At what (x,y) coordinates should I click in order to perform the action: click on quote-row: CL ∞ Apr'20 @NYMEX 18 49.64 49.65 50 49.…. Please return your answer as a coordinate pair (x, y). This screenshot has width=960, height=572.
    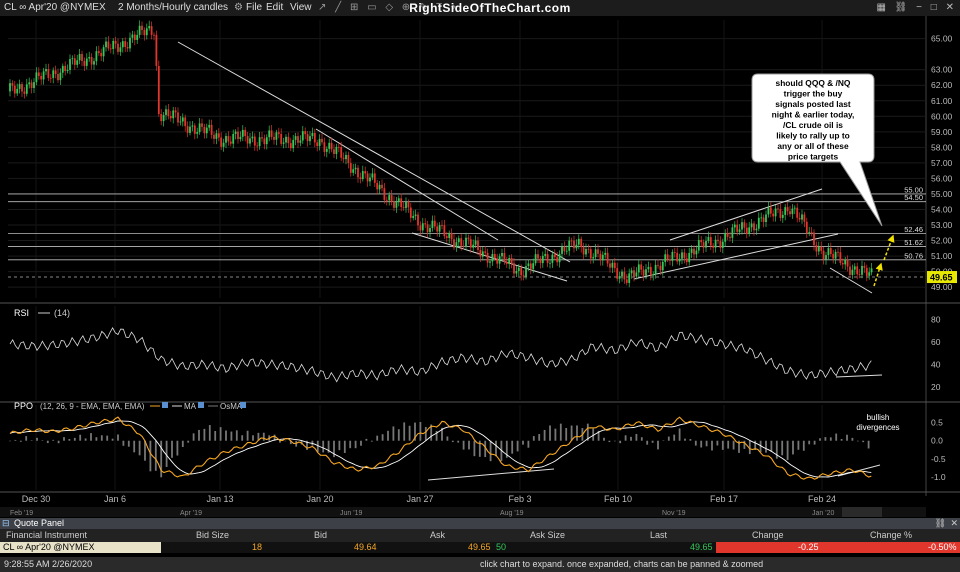
    Looking at the image, I should click on (480, 547).